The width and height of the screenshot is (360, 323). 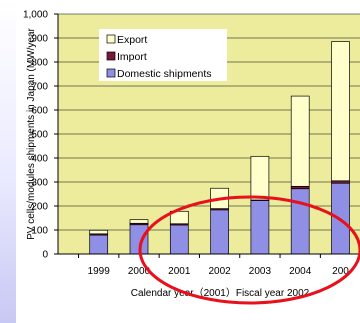 What do you see at coordinates (35, 15) in the screenshot?
I see `y-tick-label: 1,000` at bounding box center [35, 15].